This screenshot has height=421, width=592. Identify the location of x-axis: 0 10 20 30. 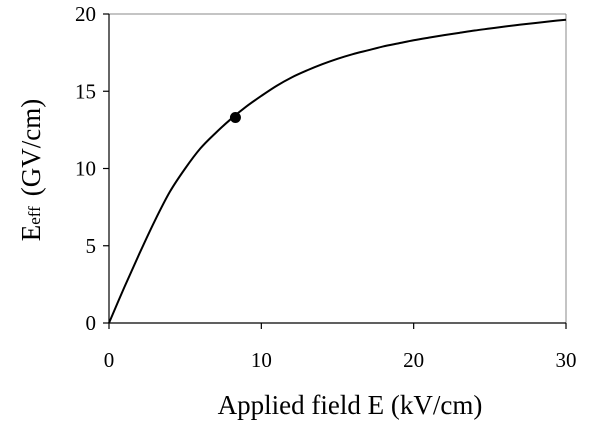
(340, 347).